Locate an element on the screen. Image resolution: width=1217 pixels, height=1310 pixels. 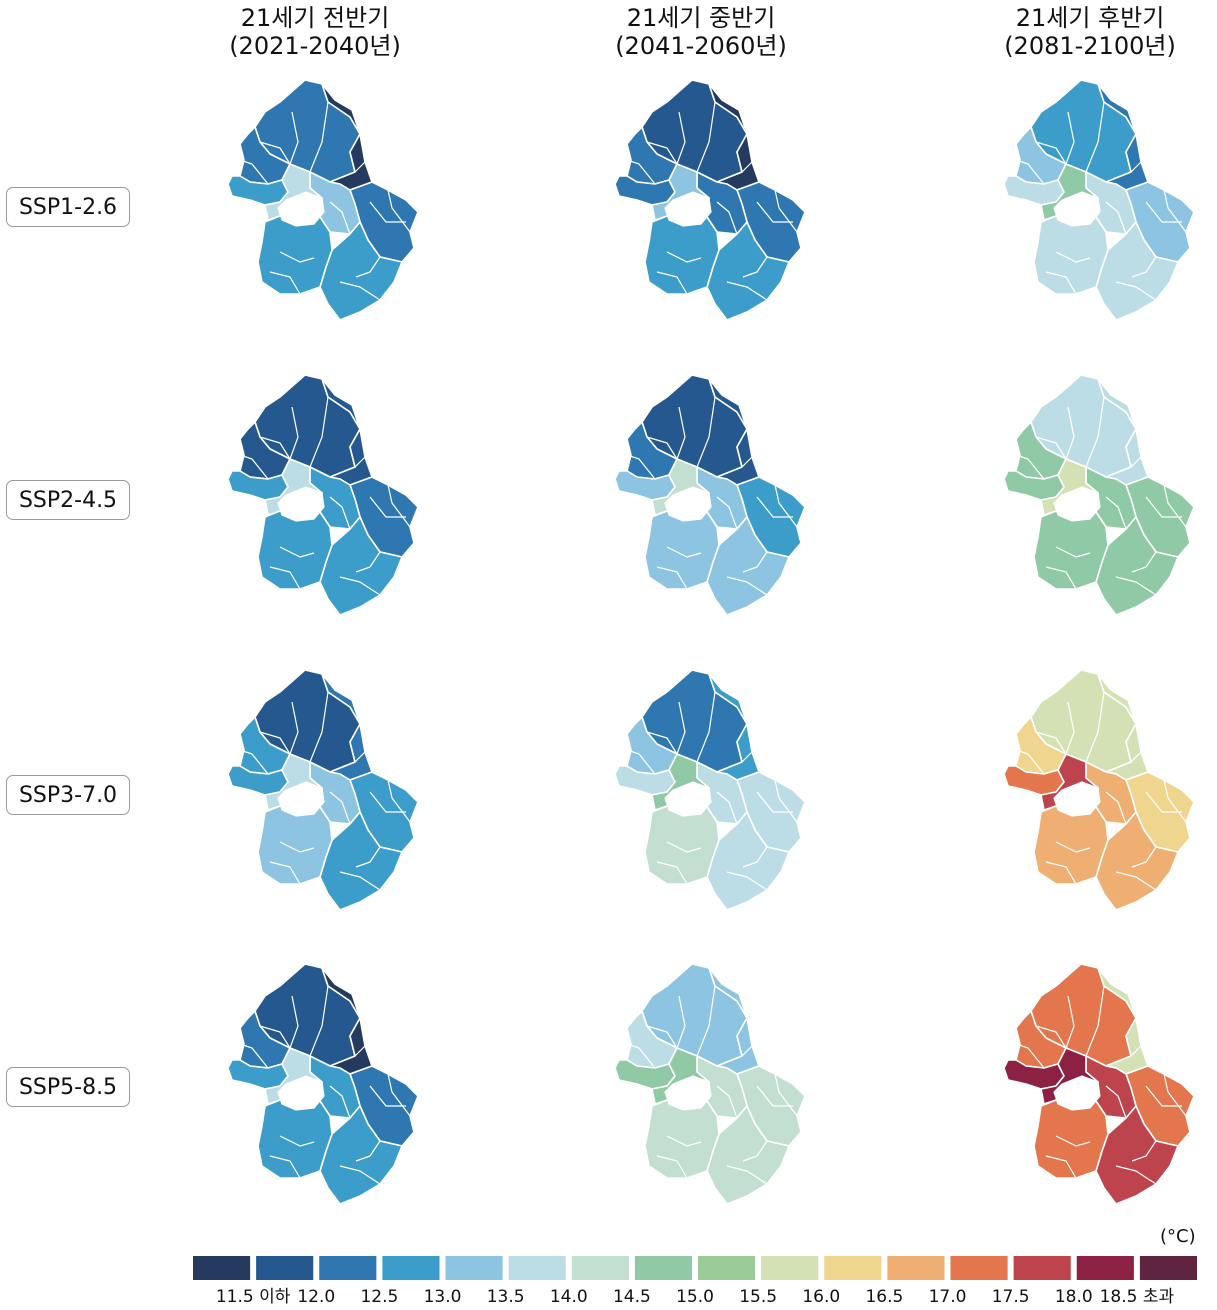
legend-tick-label: 14.0 is located at coordinates (569, 1297).